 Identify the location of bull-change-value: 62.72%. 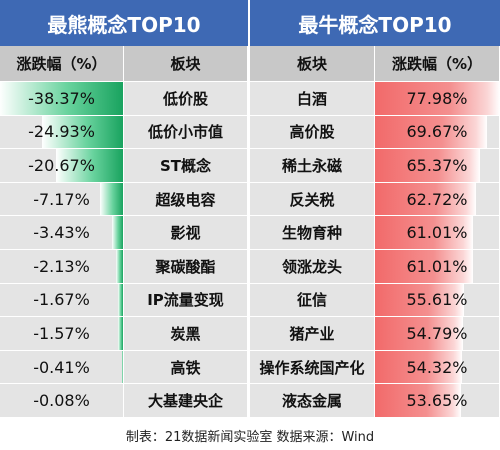
(437, 199).